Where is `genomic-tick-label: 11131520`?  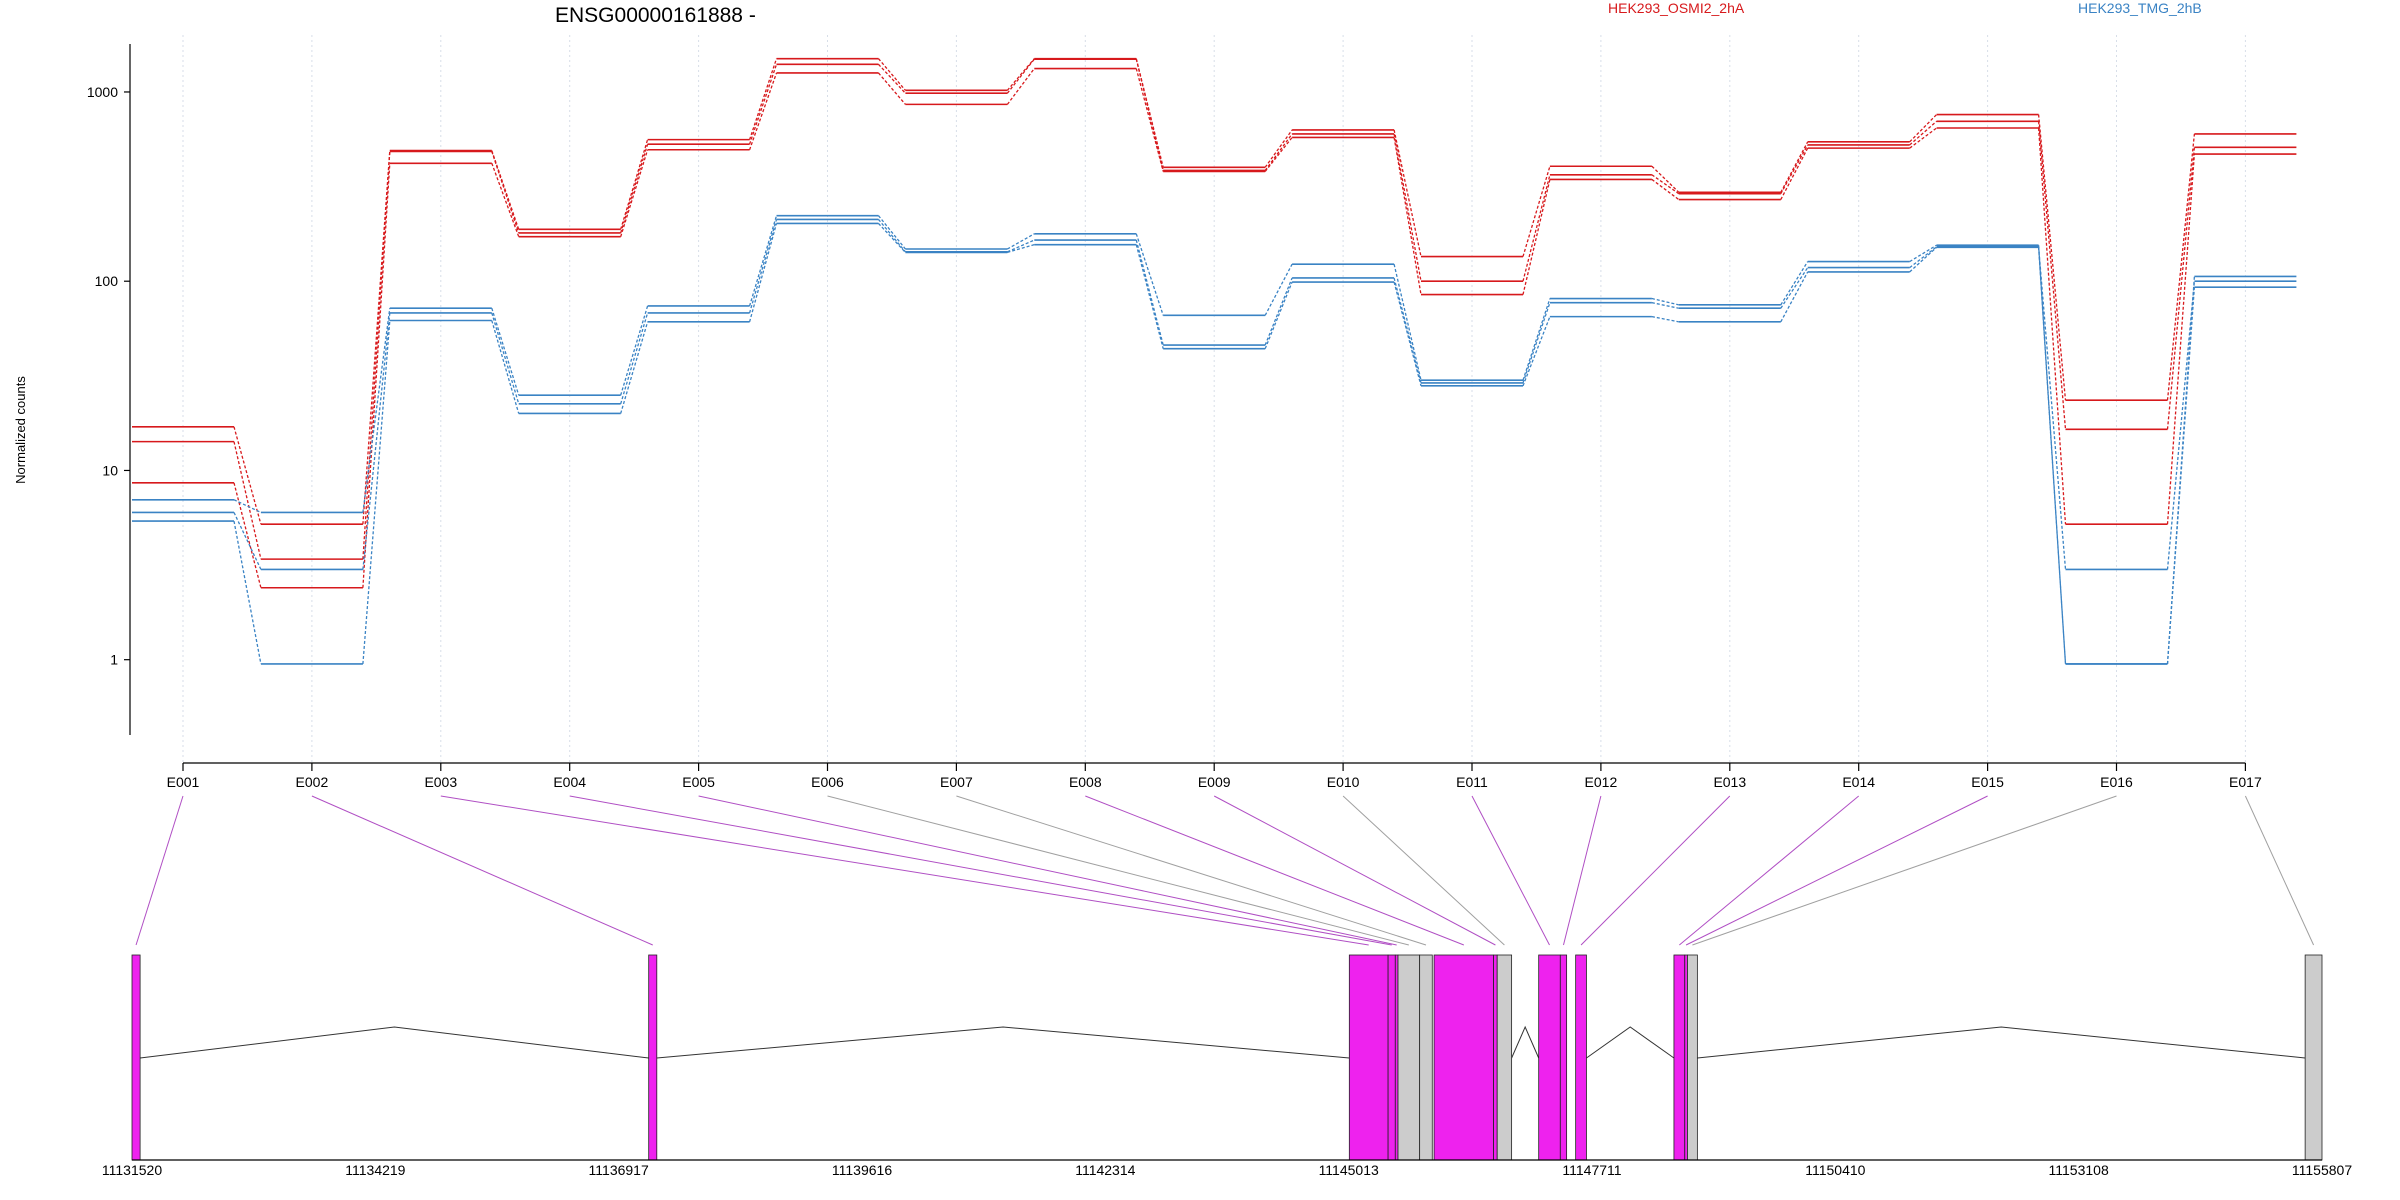 genomic-tick-label: 11131520 is located at coordinates (132, 1170).